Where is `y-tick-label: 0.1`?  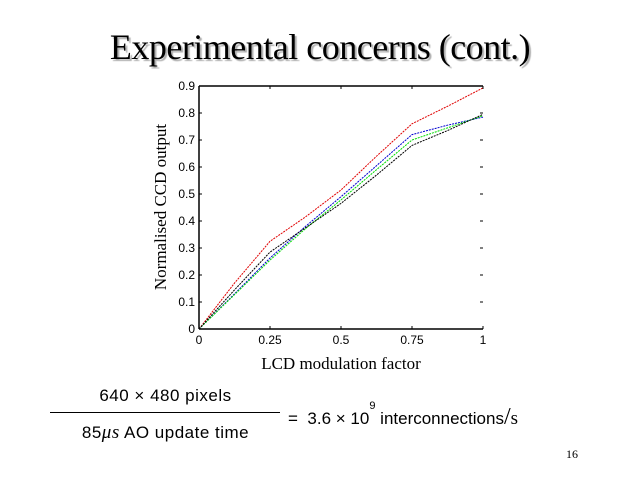 y-tick-label: 0.1 is located at coordinates (186, 302).